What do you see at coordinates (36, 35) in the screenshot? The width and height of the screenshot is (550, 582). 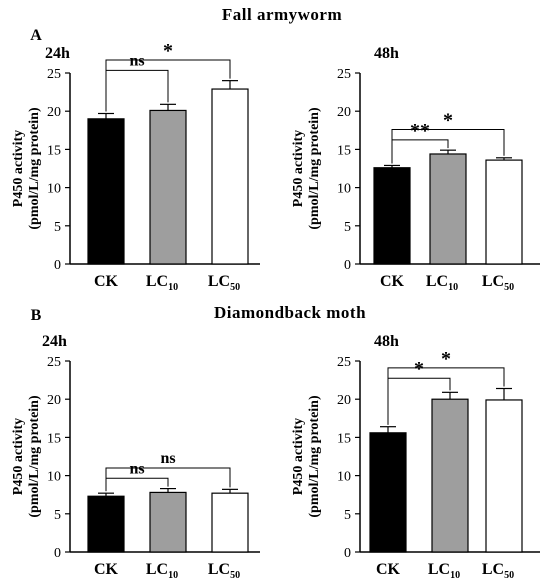 I see `panel-a-letter: A` at bounding box center [36, 35].